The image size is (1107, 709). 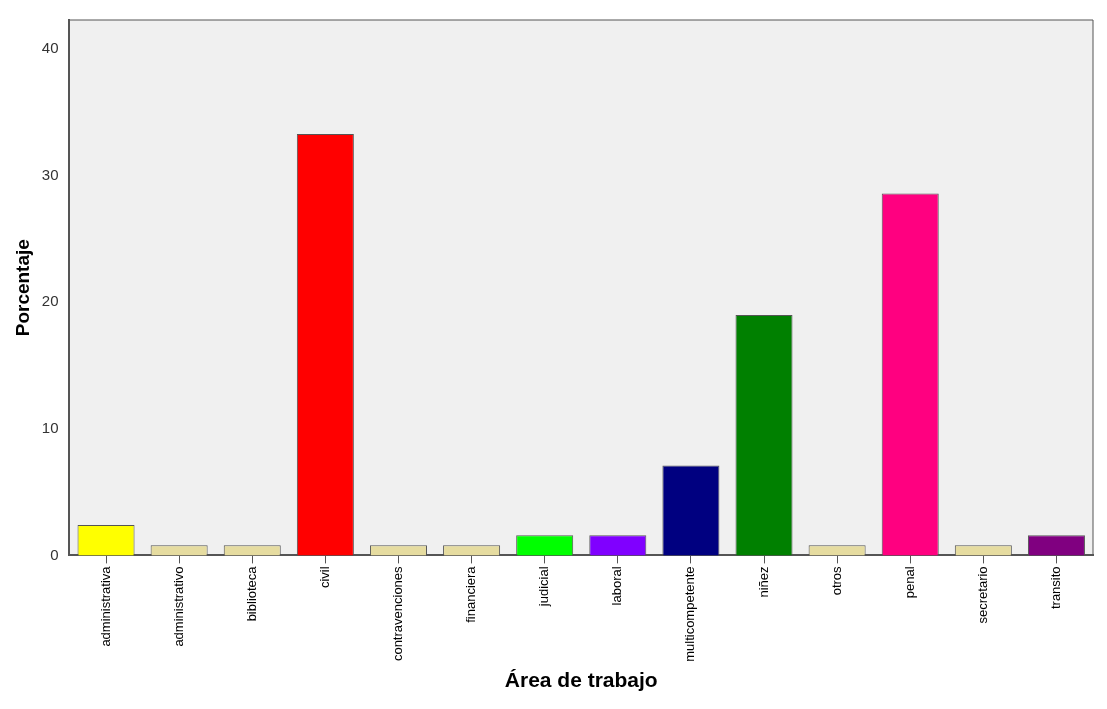 I want to click on x-tick-label: biblioteca, so click(x=251, y=593).